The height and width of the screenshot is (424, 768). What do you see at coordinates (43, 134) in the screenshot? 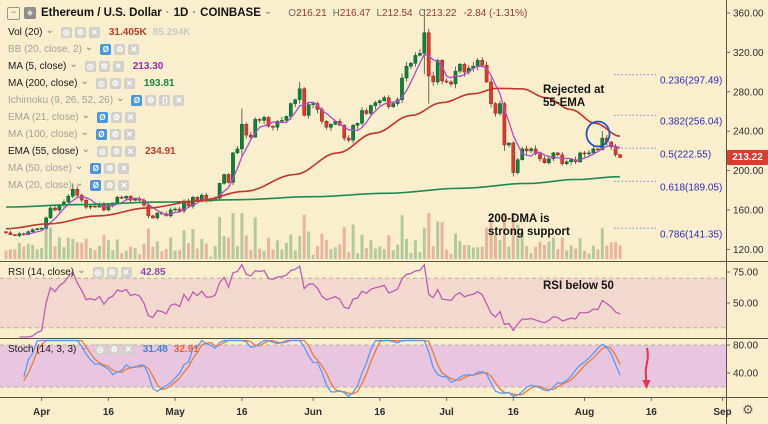
I see `indicator-label: MA (100, close)` at bounding box center [43, 134].